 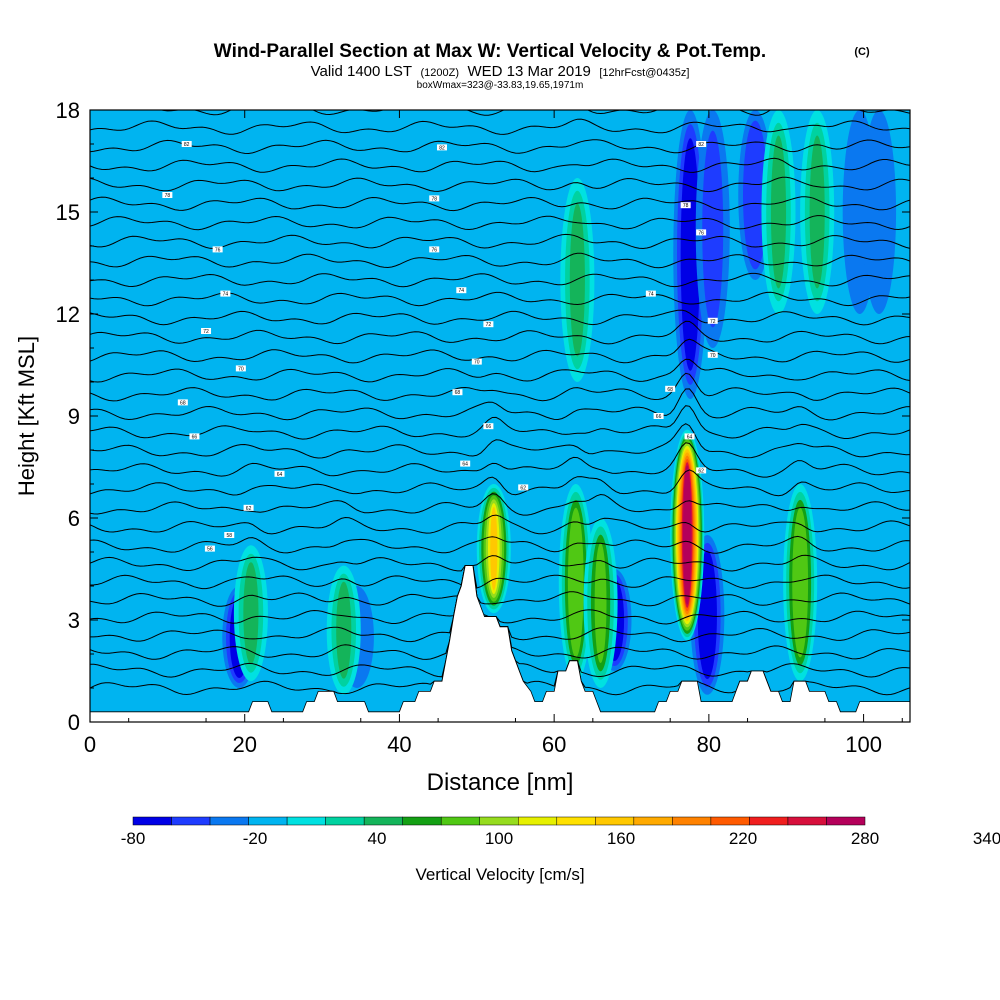 I want to click on y-axis-label: Height [Kft MSL], so click(x=26, y=416).